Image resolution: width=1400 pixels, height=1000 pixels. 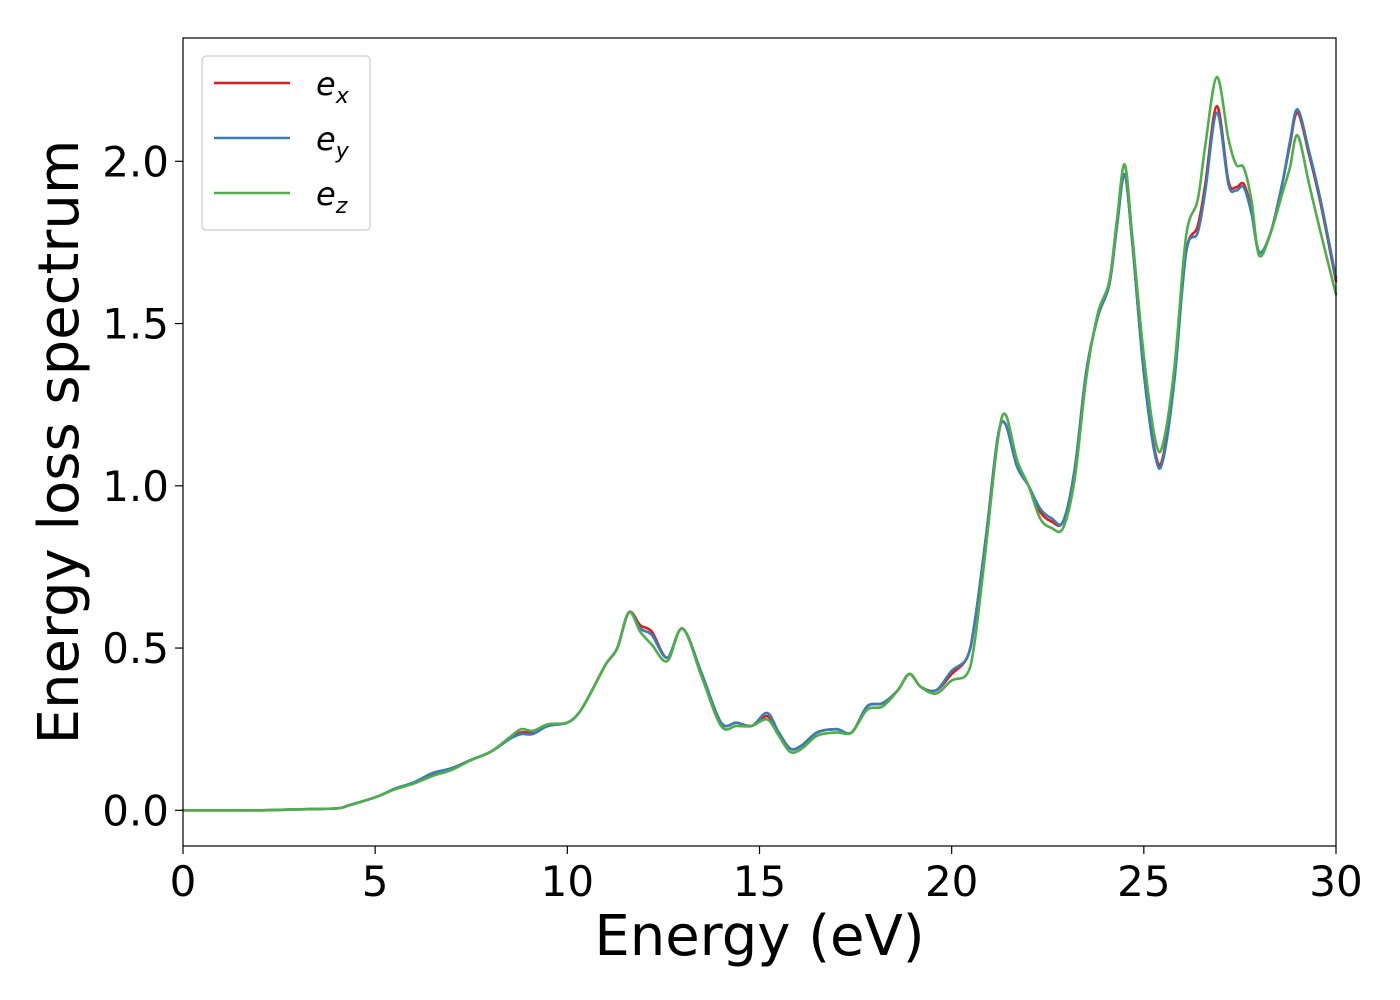 What do you see at coordinates (183, 881) in the screenshot?
I see `x-tick-label: 0` at bounding box center [183, 881].